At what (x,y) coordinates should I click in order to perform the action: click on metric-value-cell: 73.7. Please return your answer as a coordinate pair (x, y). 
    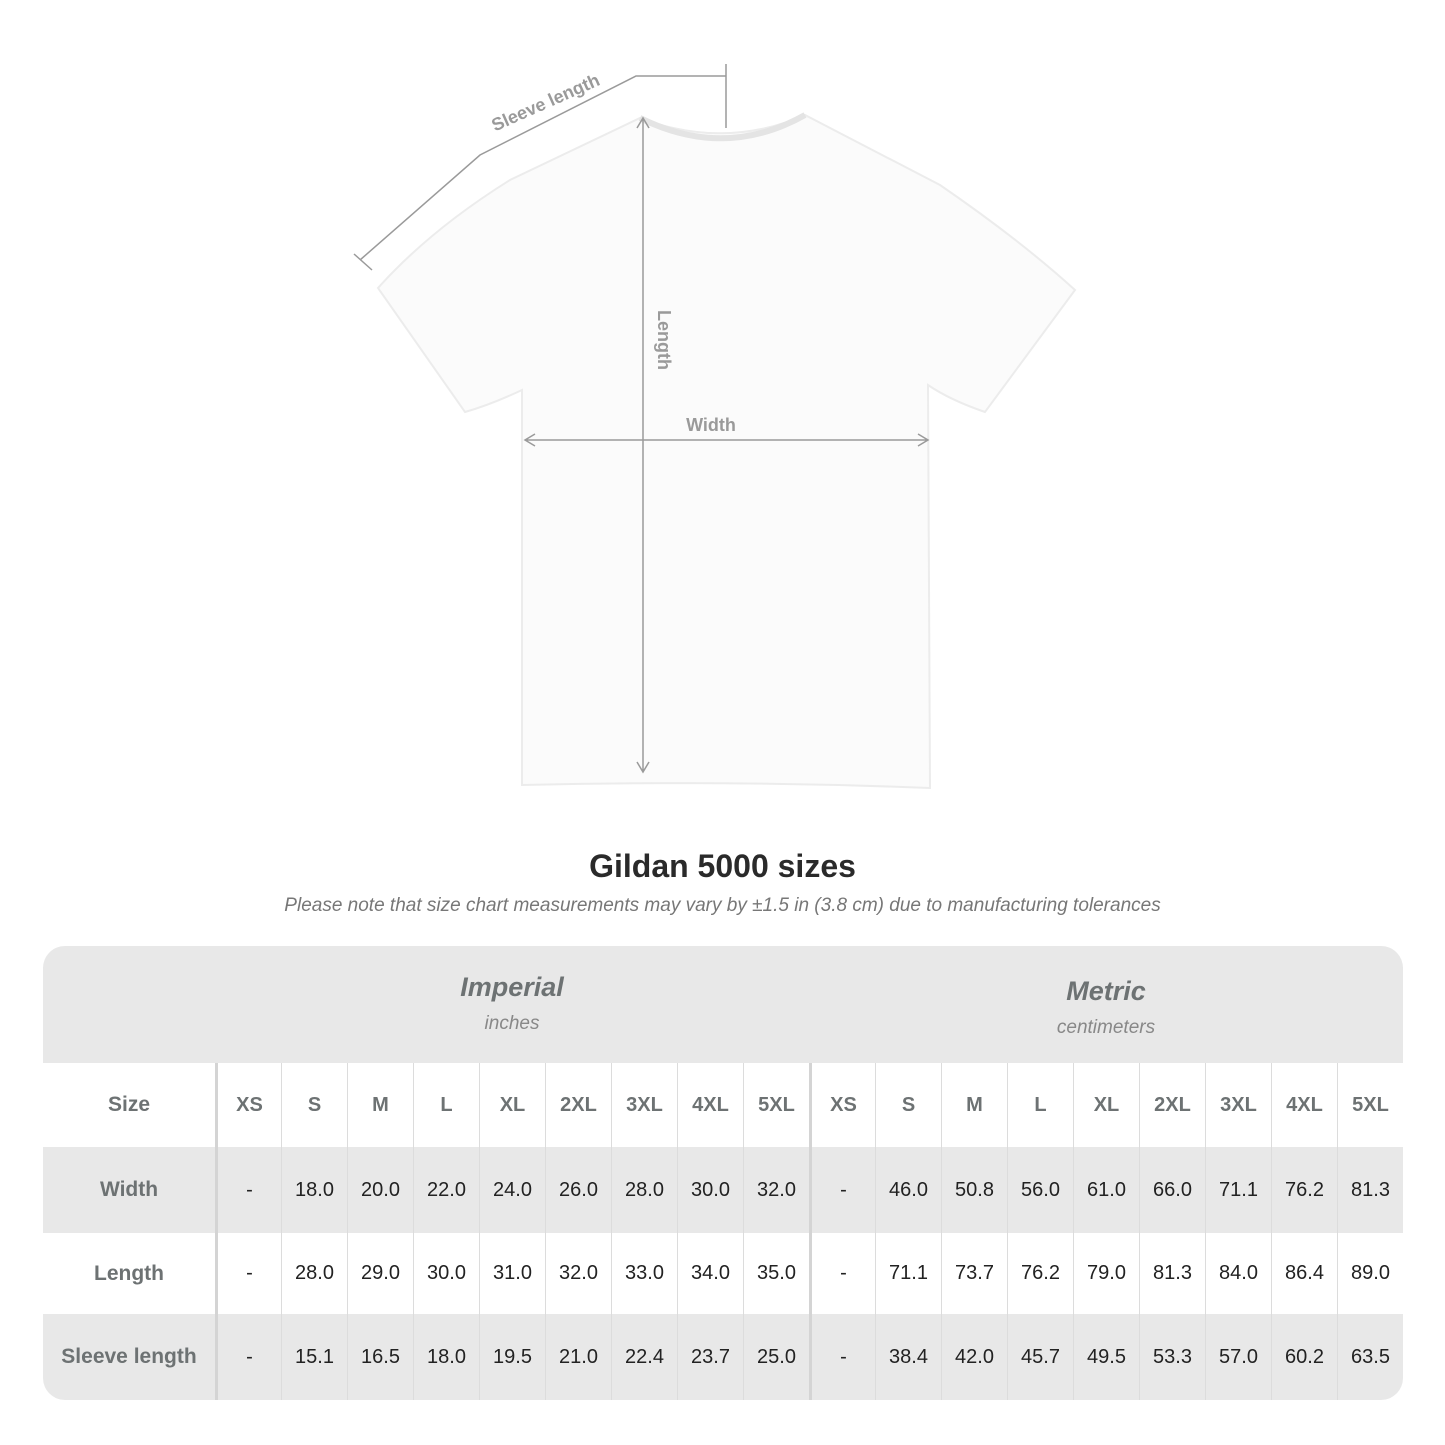
    Looking at the image, I should click on (974, 1273).